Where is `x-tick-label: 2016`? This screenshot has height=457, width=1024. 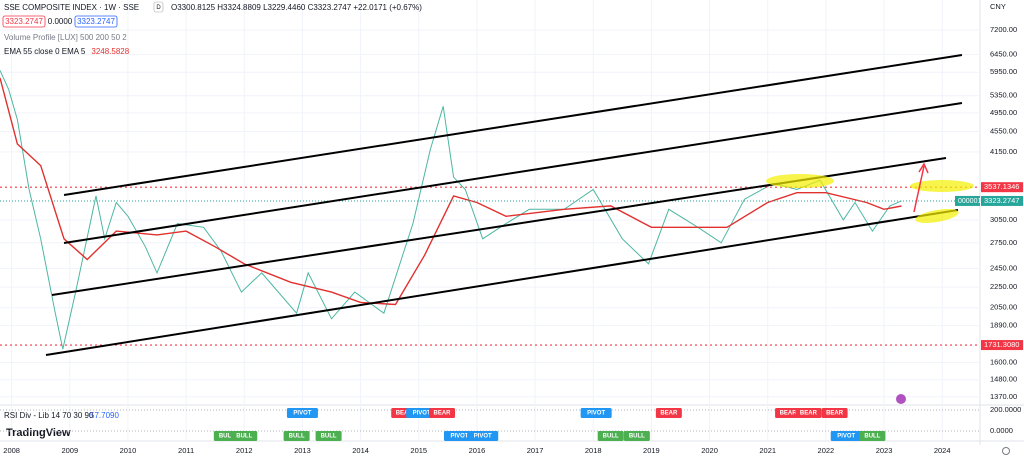
x-tick-label: 2016 is located at coordinates (477, 450).